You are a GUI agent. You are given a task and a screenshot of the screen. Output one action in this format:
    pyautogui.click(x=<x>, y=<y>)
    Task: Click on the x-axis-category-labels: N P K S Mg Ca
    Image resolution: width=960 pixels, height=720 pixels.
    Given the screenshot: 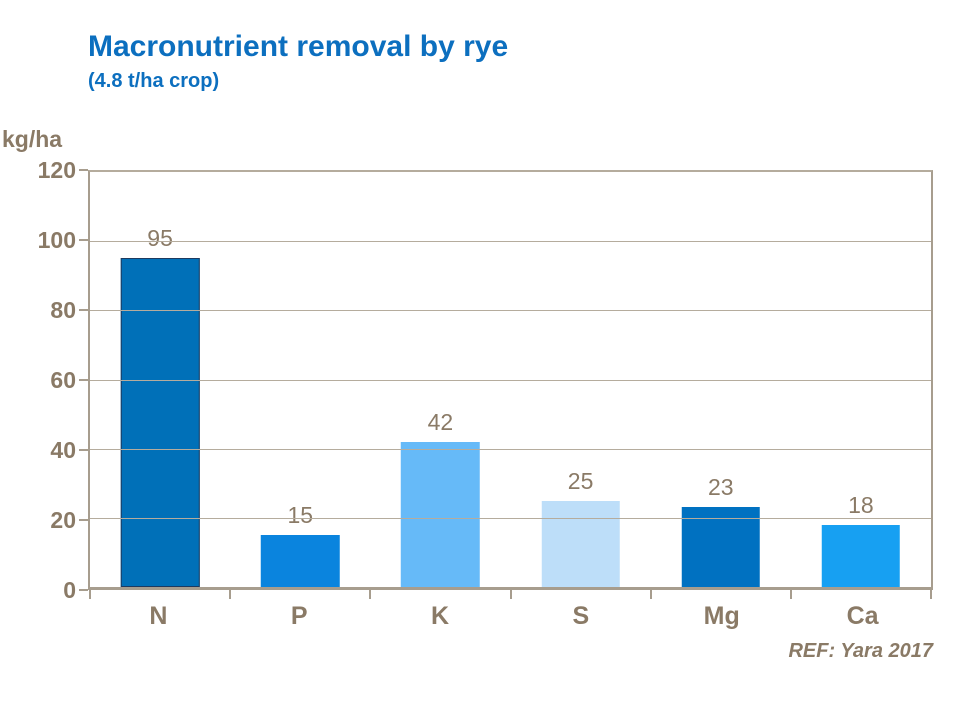 What is the action you would take?
    pyautogui.click(x=510, y=618)
    